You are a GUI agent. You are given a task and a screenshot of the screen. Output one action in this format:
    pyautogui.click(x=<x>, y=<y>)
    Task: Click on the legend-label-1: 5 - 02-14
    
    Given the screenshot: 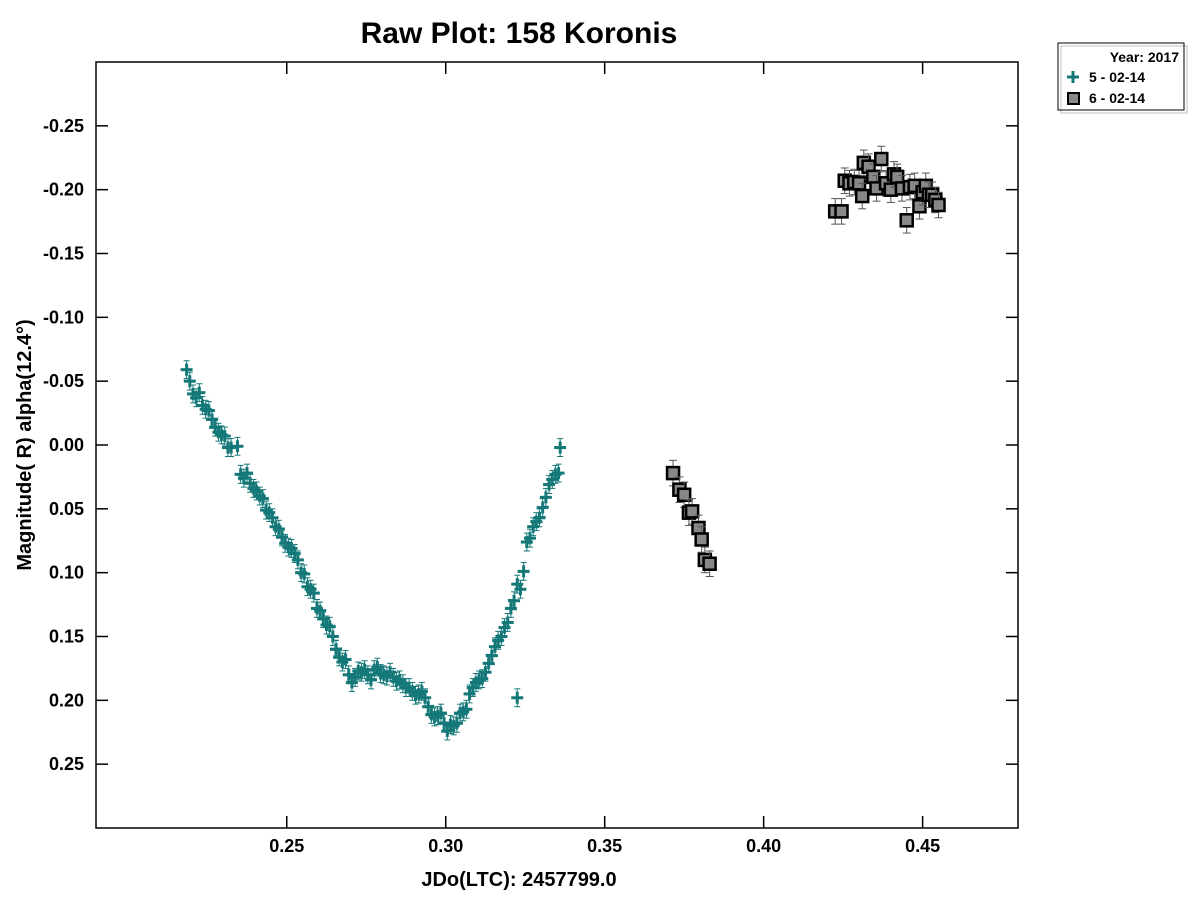 What is the action you would take?
    pyautogui.click(x=1117, y=77)
    